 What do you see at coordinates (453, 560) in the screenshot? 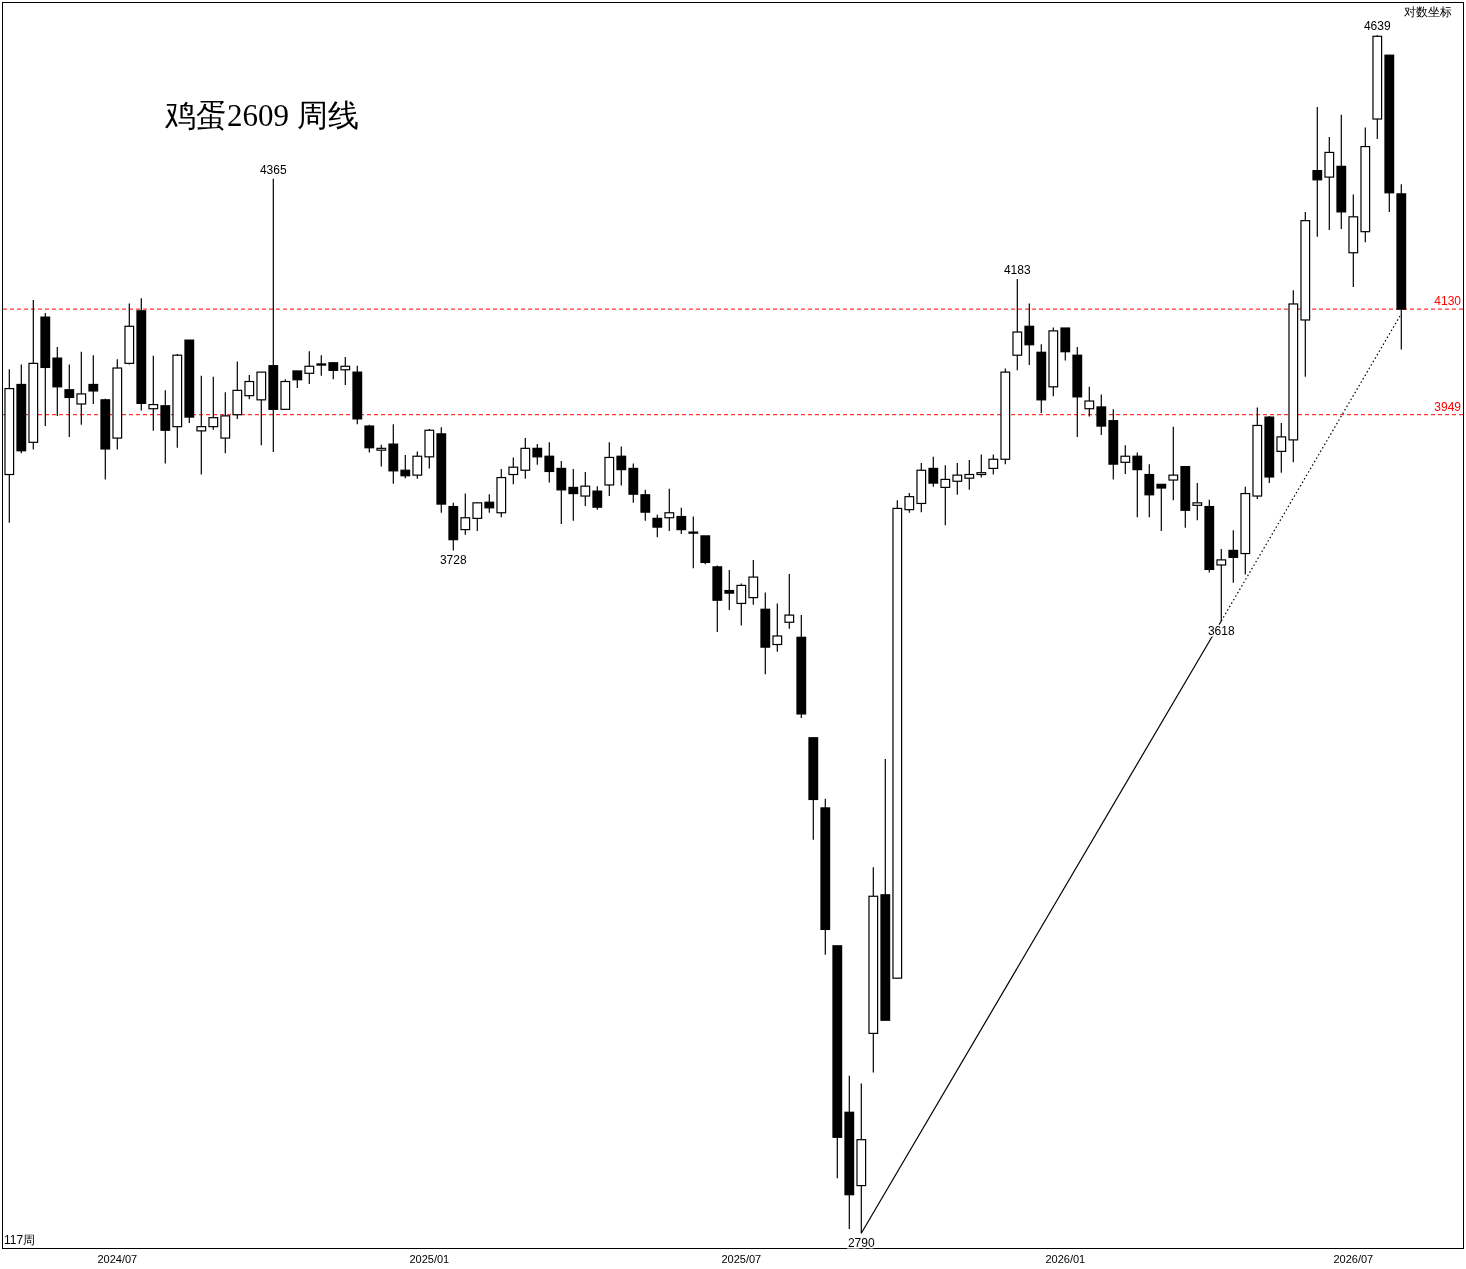
I see `annotation: 3728` at bounding box center [453, 560].